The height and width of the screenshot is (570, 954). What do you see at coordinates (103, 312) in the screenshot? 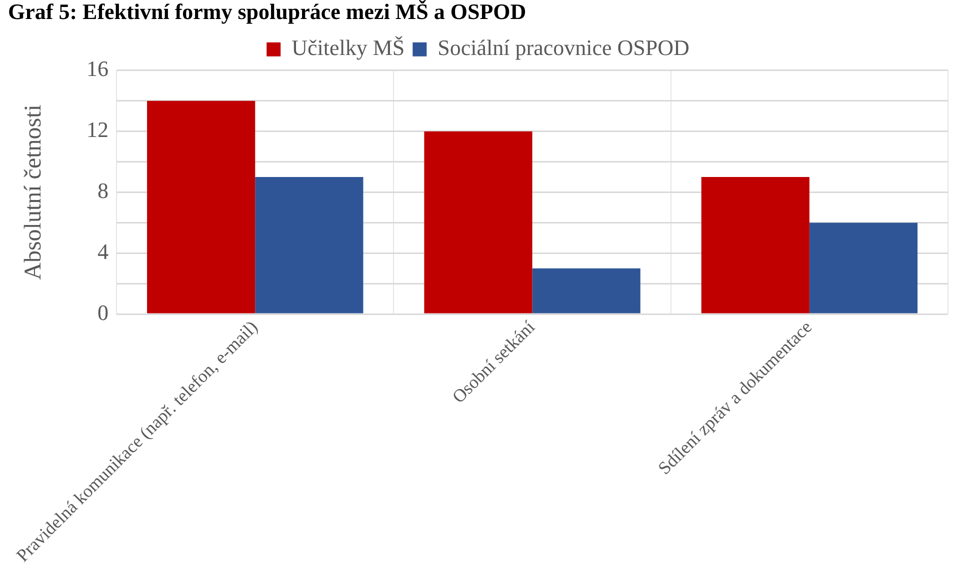
I see `y-tick-label: 0` at bounding box center [103, 312].